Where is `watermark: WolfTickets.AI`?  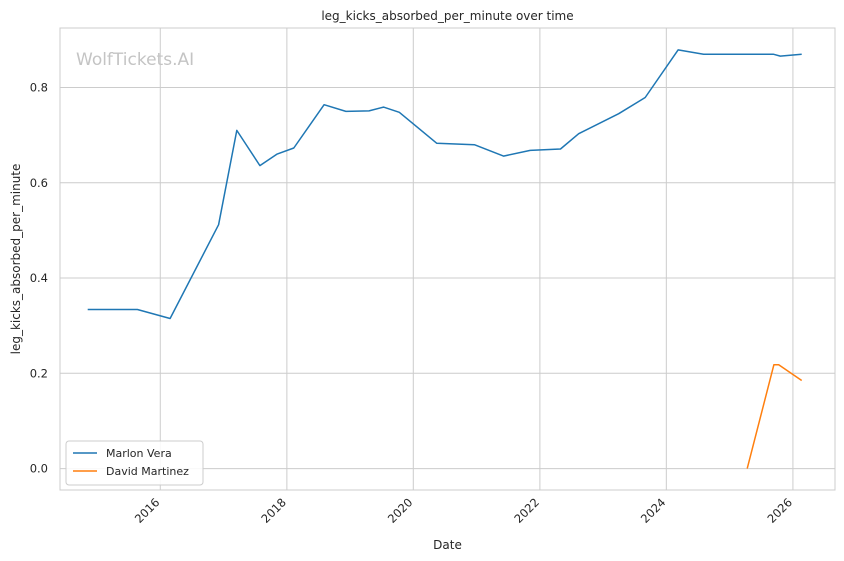 watermark: WolfTickets.AI is located at coordinates (135, 60).